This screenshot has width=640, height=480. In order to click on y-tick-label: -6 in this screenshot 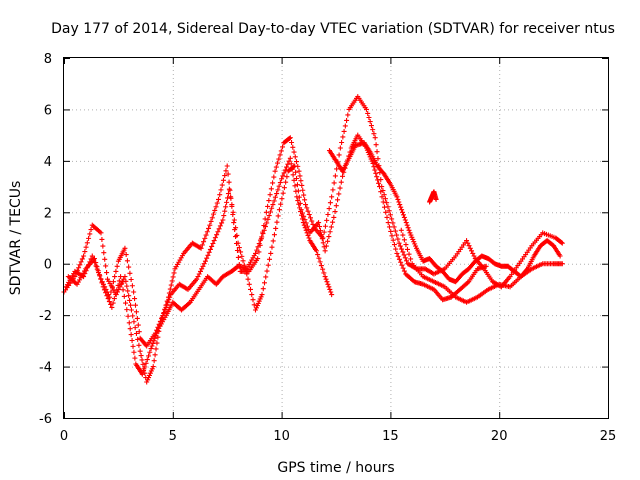, I will do `click(45, 419)`.